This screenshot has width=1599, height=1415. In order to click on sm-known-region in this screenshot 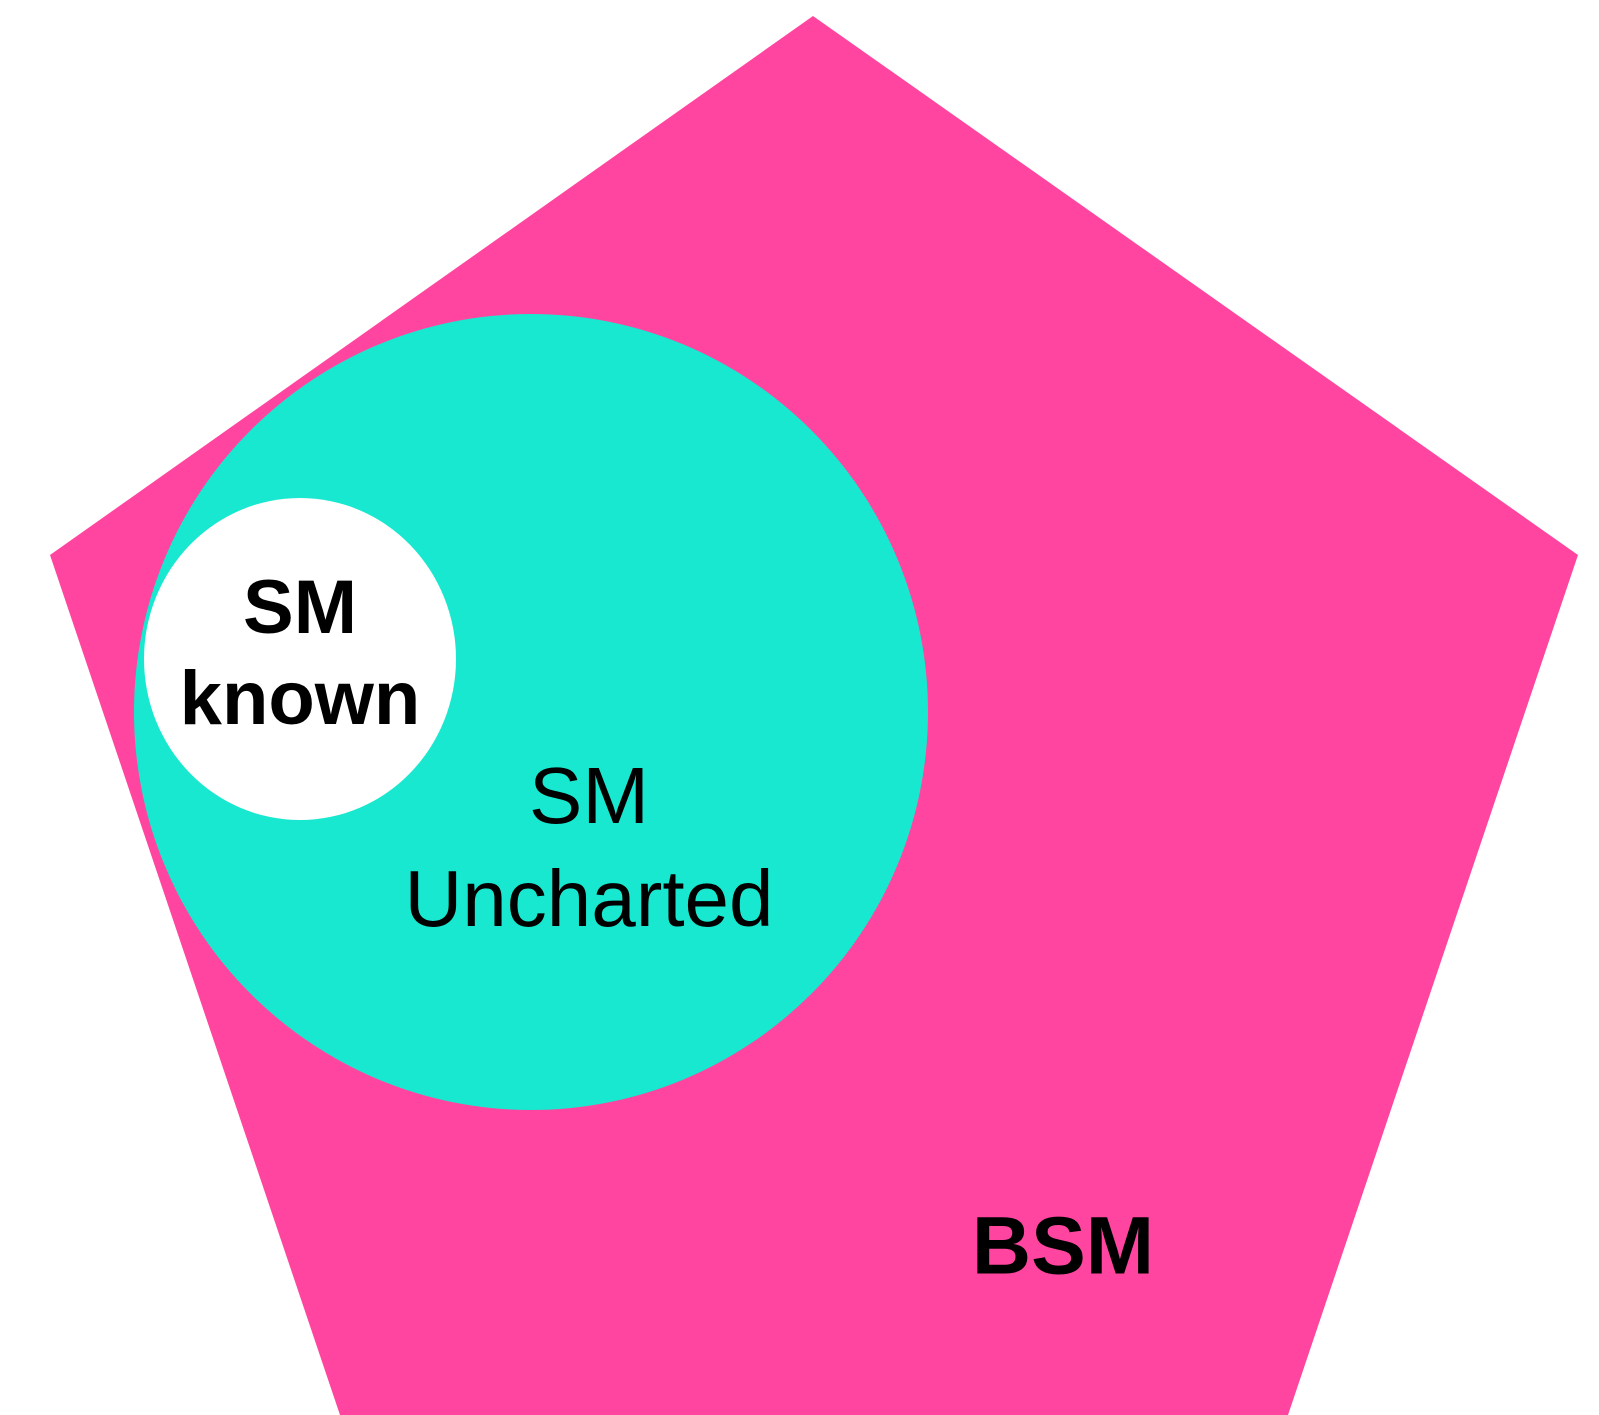, I will do `click(300, 659)`.